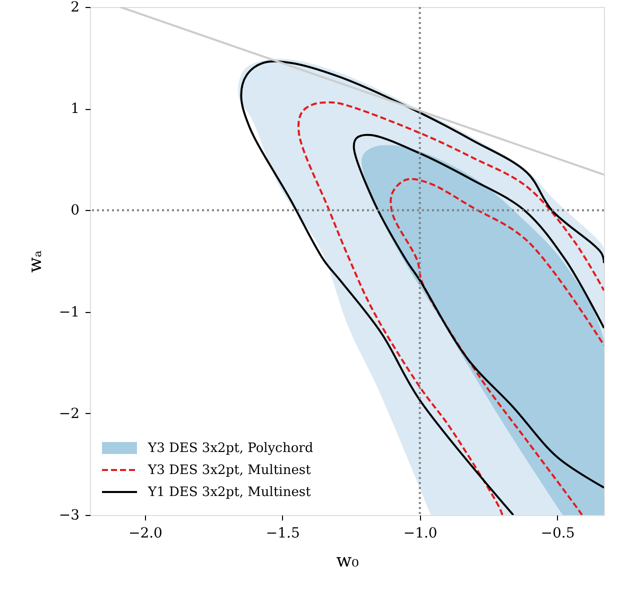 Image resolution: width=623 pixels, height=601 pixels. I want to click on x-tick-label: −0.5, so click(557, 534).